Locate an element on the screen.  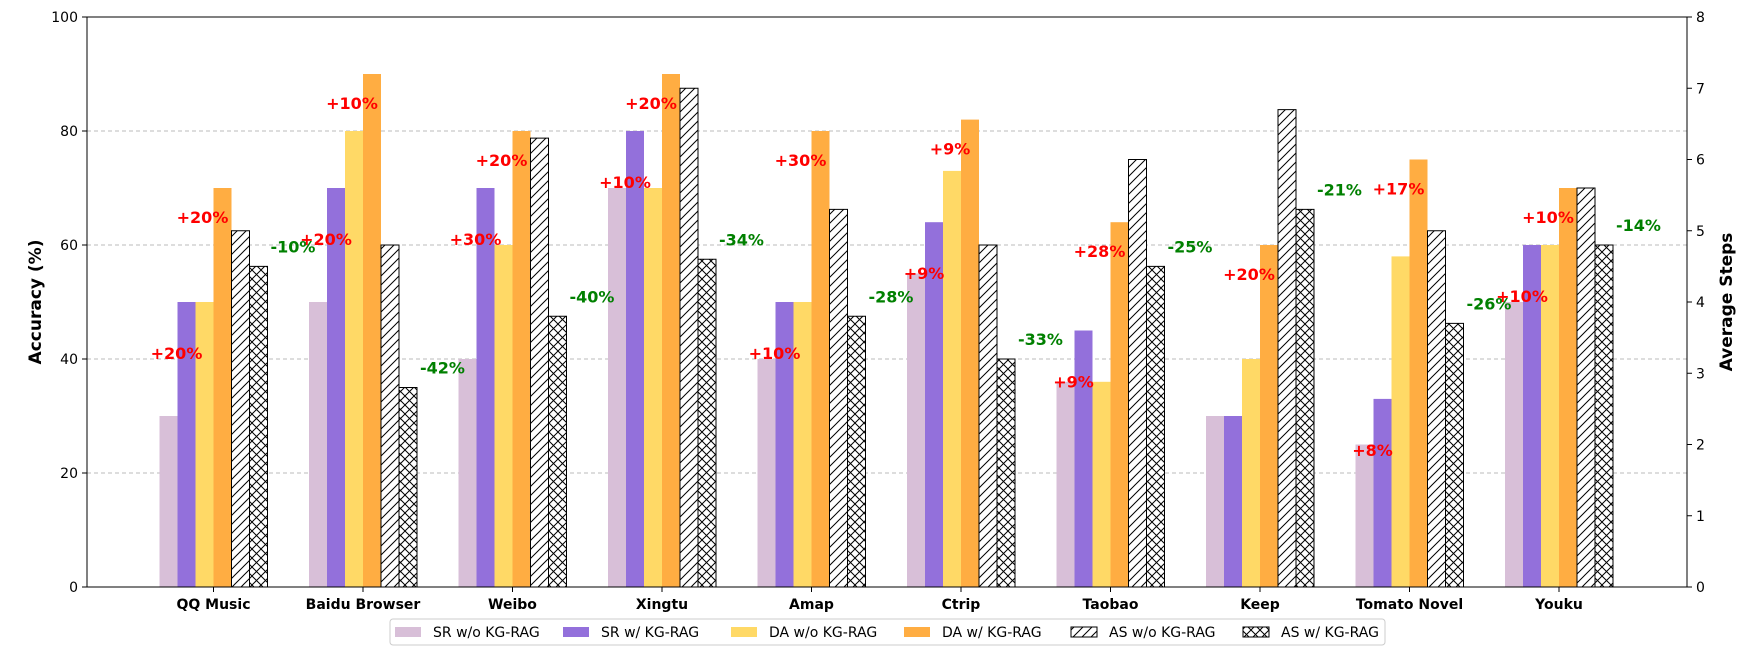
as-change-label: -21% is located at coordinates (1339, 189).